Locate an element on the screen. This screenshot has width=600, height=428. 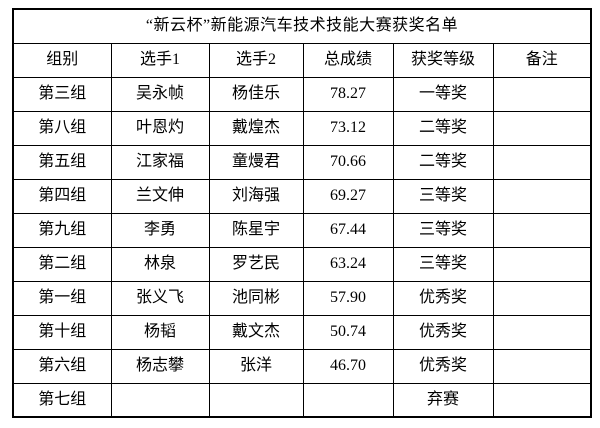
table-title: “新云杯”新能源汽车技术技能大赛获奖名单 is located at coordinates (302, 26).